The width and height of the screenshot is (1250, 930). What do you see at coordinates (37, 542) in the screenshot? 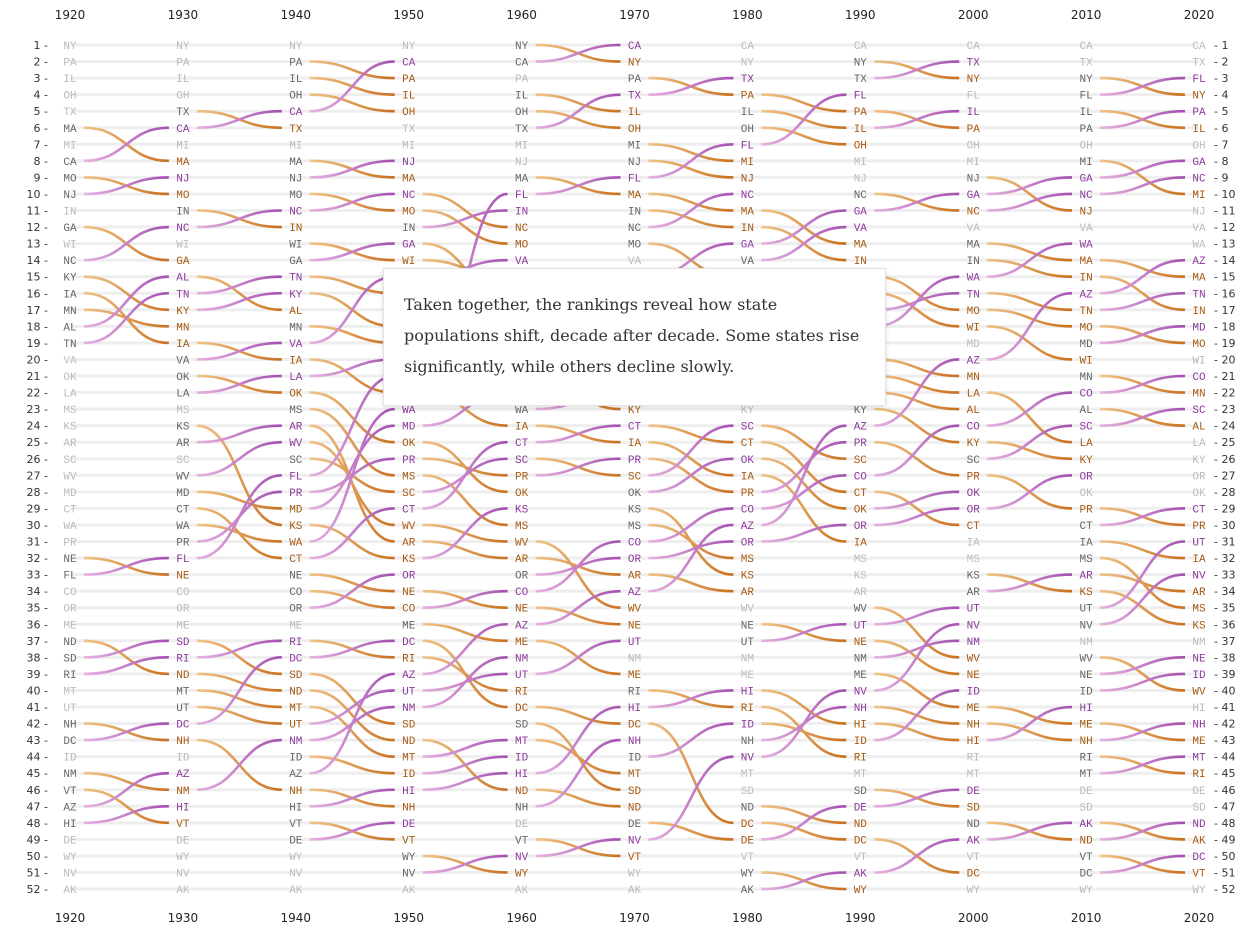
I see `rank-label: 31 -` at bounding box center [37, 542].